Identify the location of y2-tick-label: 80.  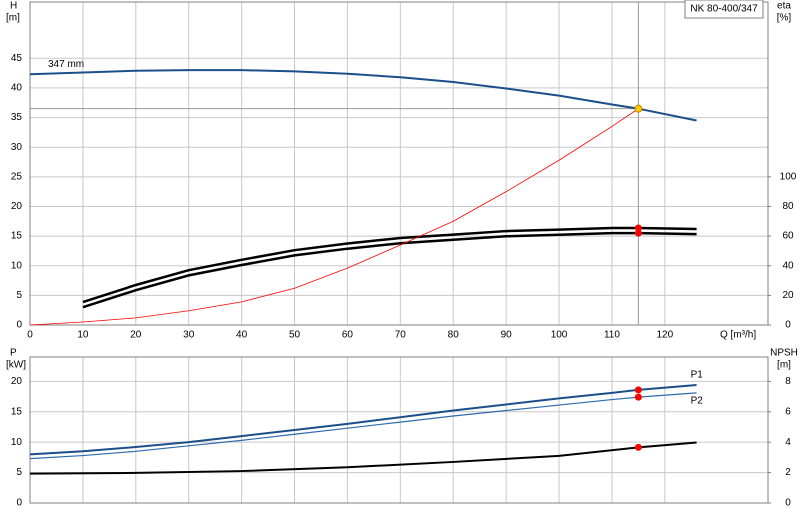
(788, 206).